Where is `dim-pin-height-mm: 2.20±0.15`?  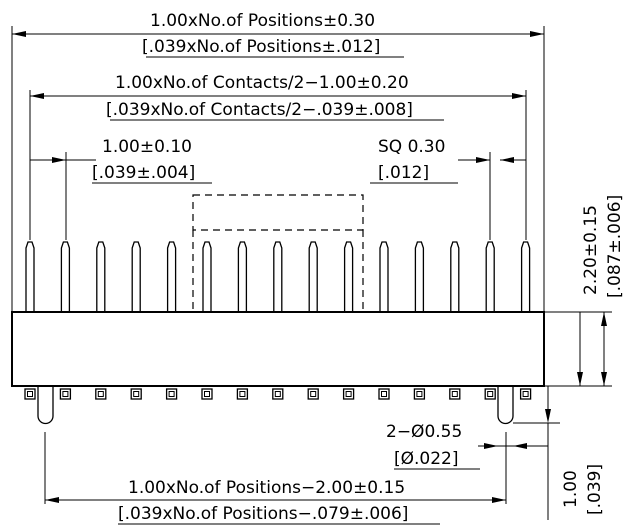
dim-pin-height-mm: 2.20±0.15 is located at coordinates (591, 250).